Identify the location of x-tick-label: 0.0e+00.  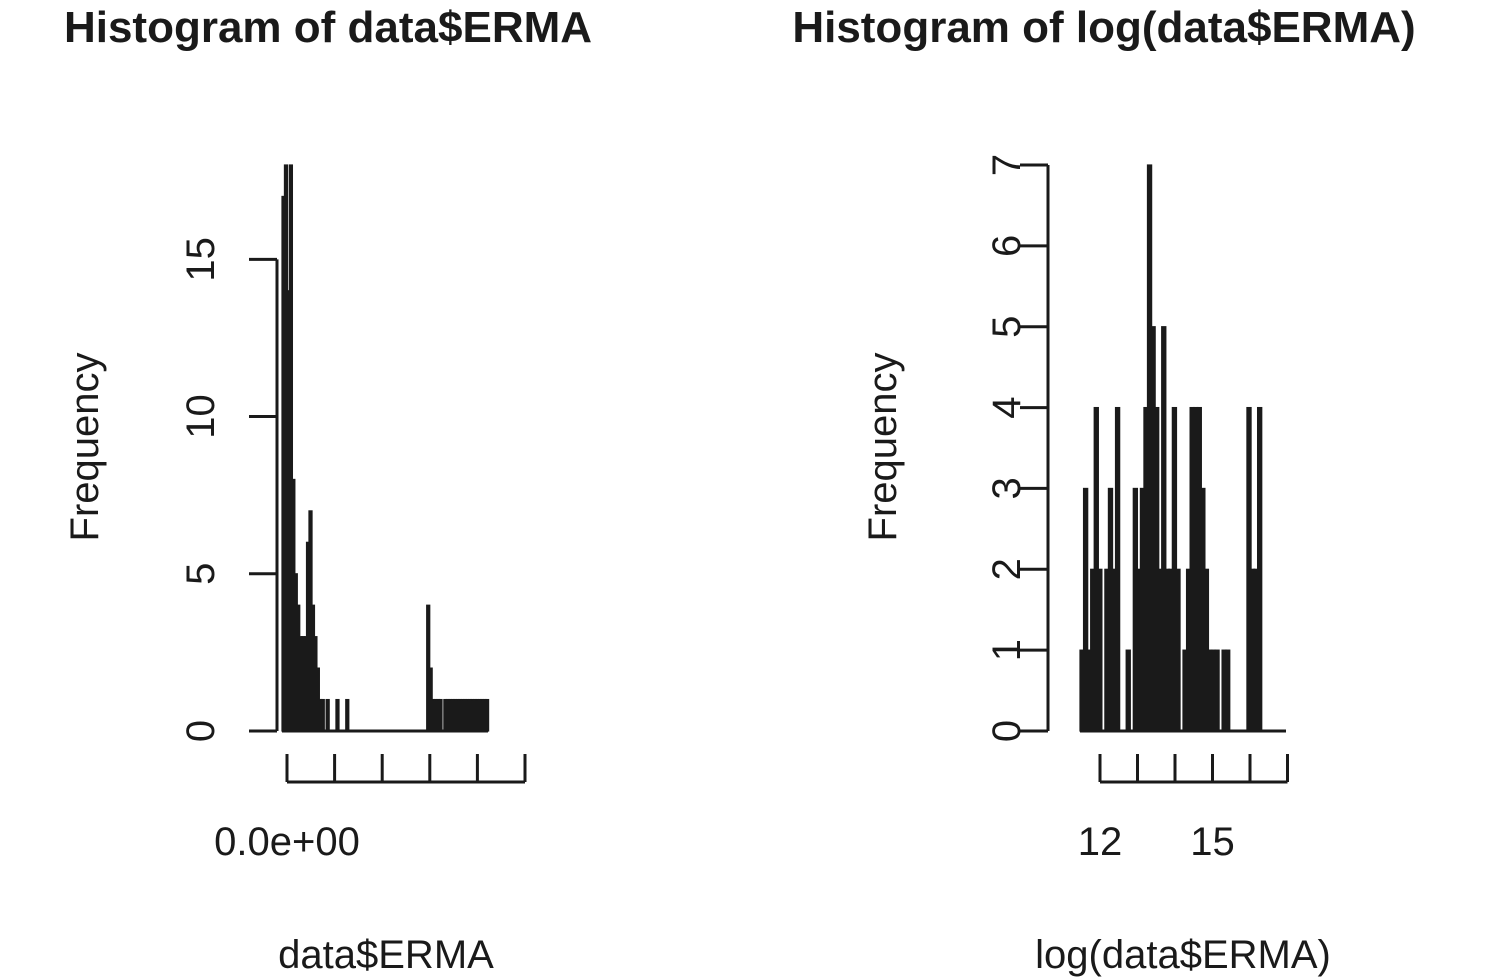
(287, 842).